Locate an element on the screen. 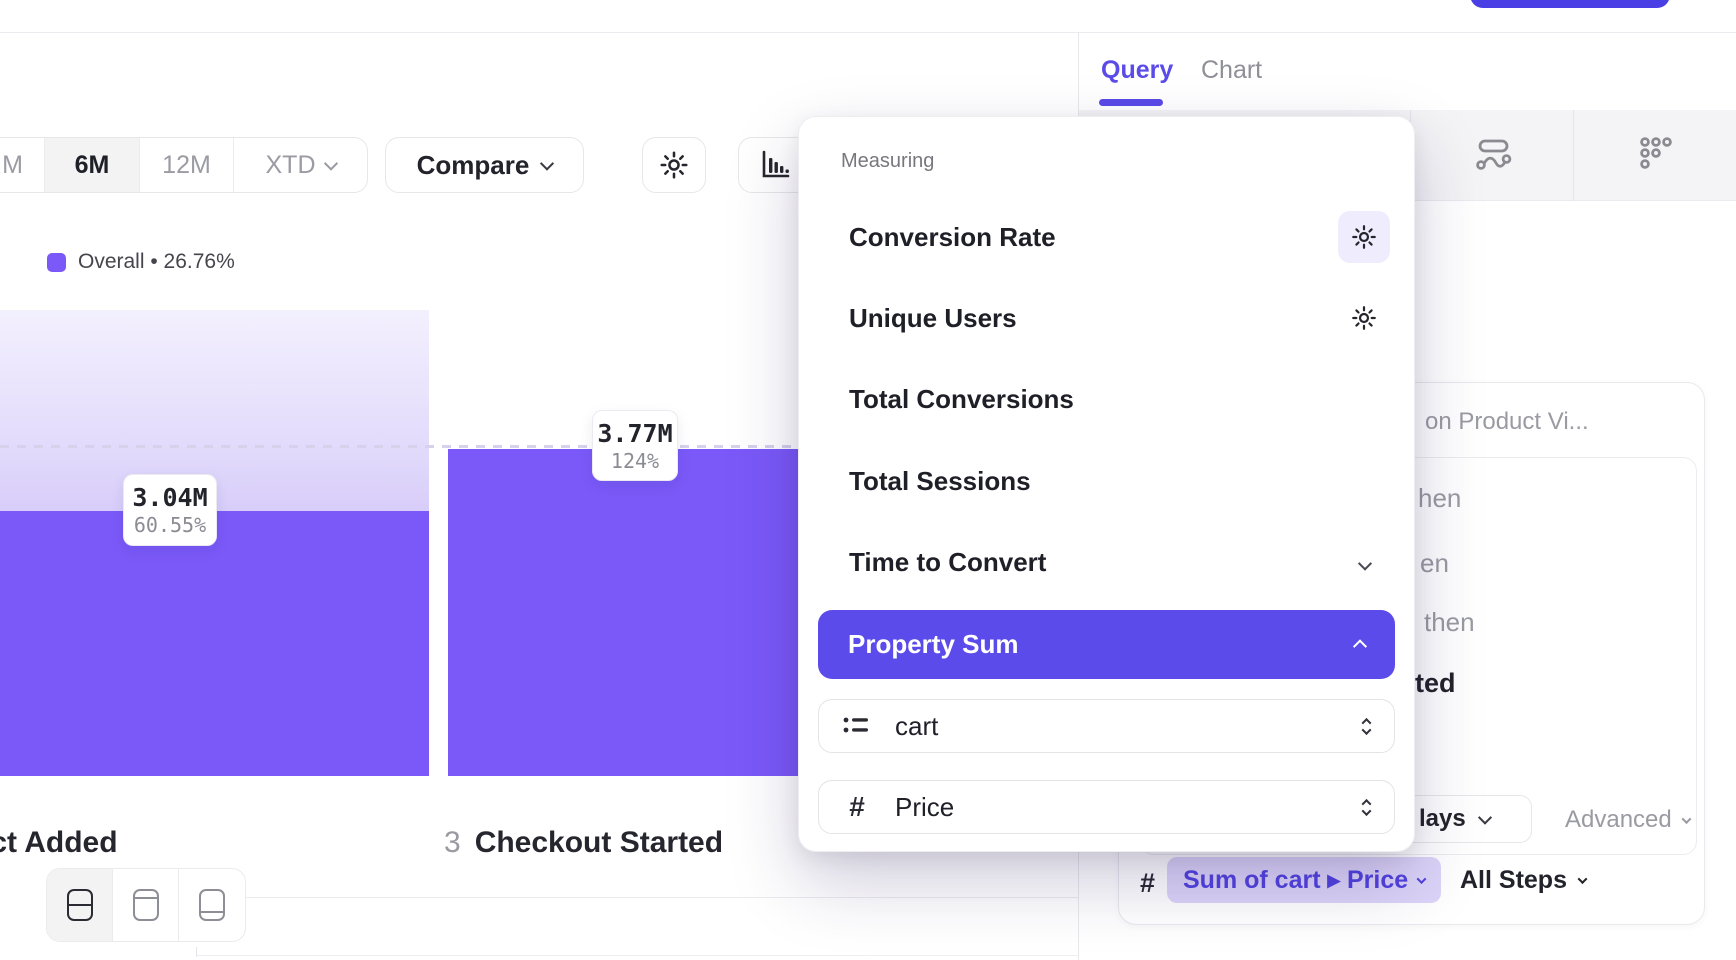 Image resolution: width=1736 pixels, height=960 pixels. layout-toggle-header-top is located at coordinates (146, 905).